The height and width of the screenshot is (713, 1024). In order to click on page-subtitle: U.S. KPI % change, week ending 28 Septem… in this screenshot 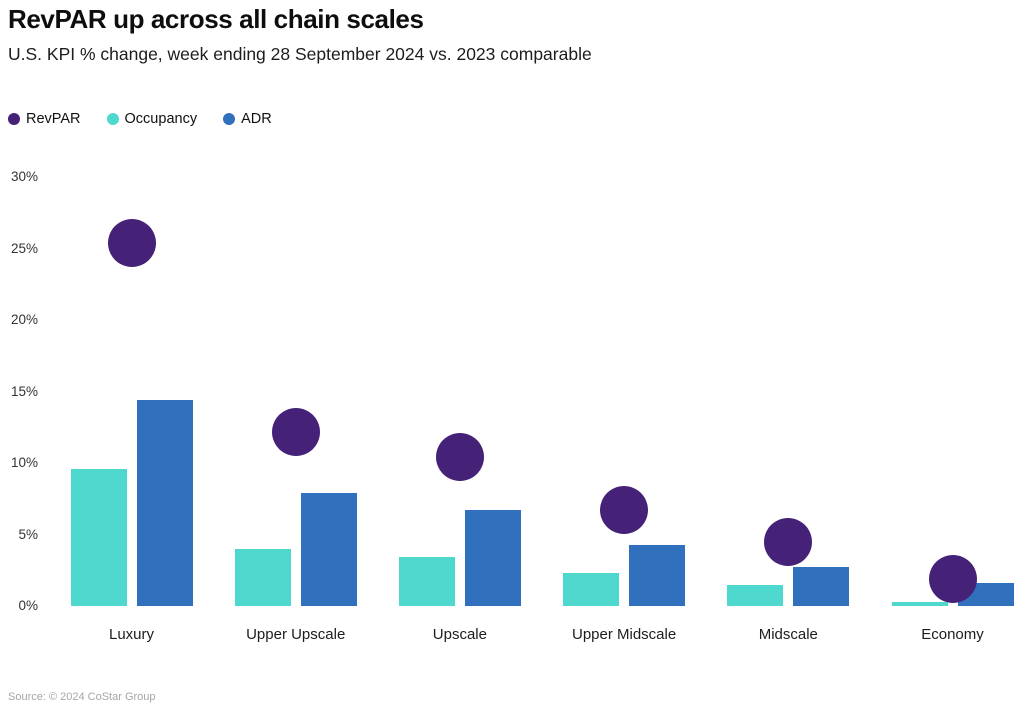, I will do `click(300, 54)`.